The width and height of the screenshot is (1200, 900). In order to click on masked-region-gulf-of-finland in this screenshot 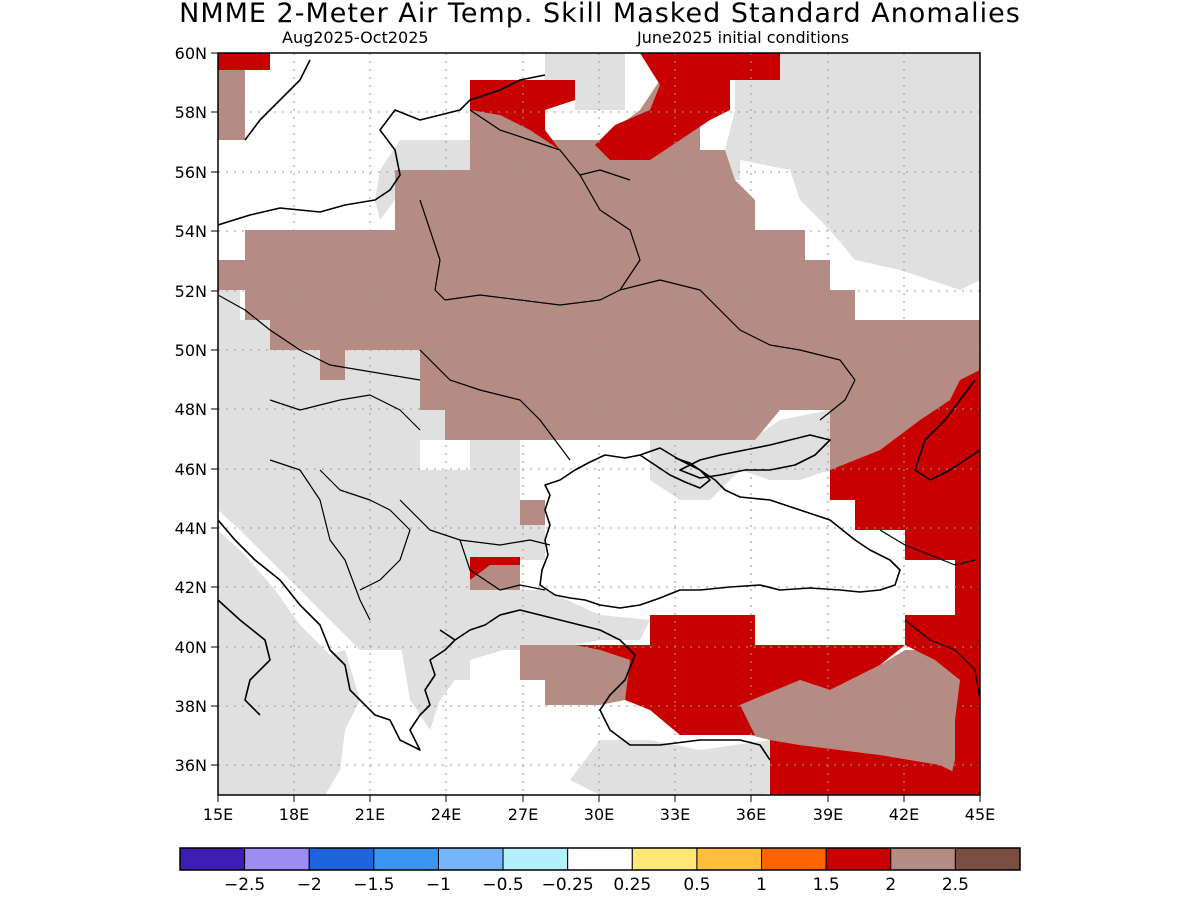, I will do `click(585, 81)`.